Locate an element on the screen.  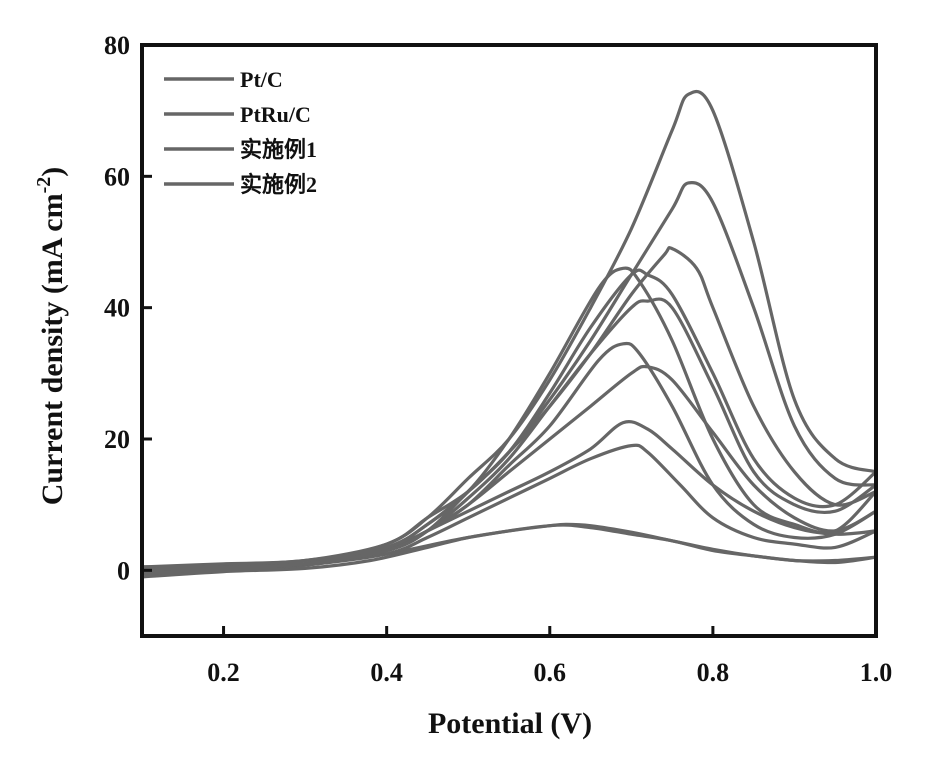
y-axis-title-main: Current density (mA cm is located at coordinates (52, 349).